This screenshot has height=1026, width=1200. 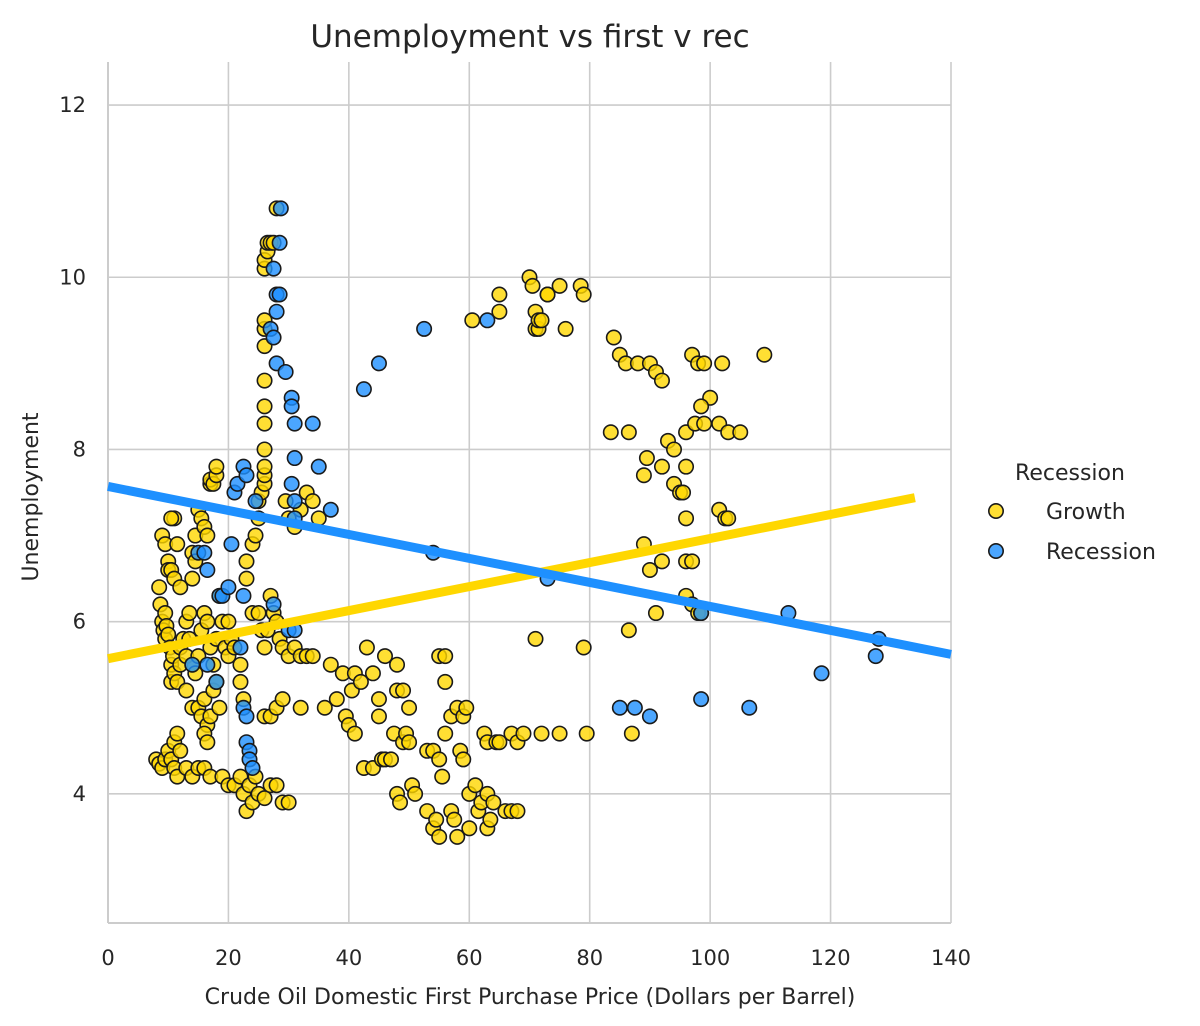 I want to click on x-tick-label: 20, so click(x=228, y=958).